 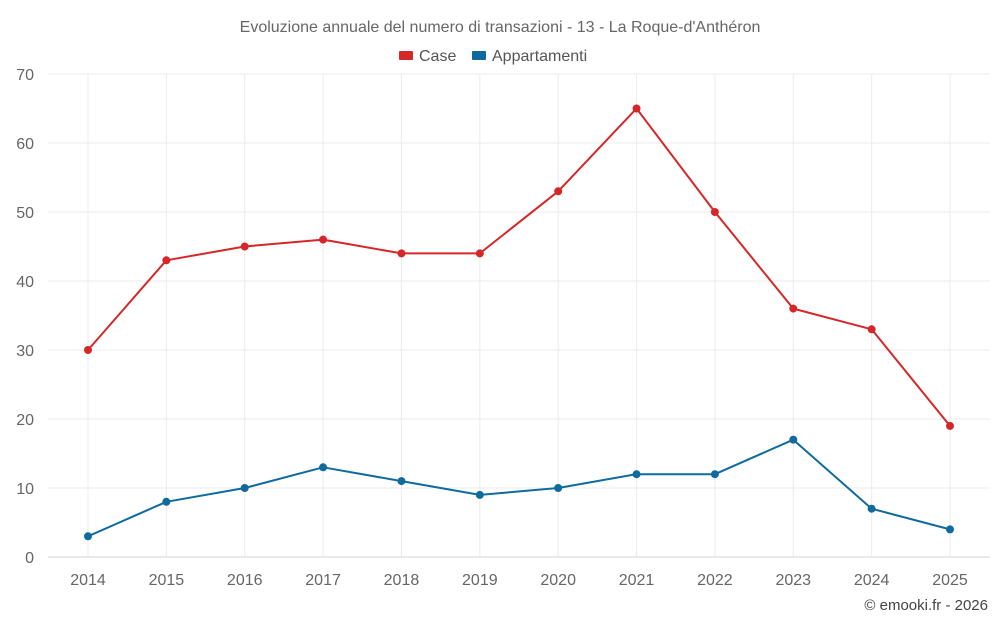 What do you see at coordinates (406, 55) in the screenshot?
I see `legend-swatch-case` at bounding box center [406, 55].